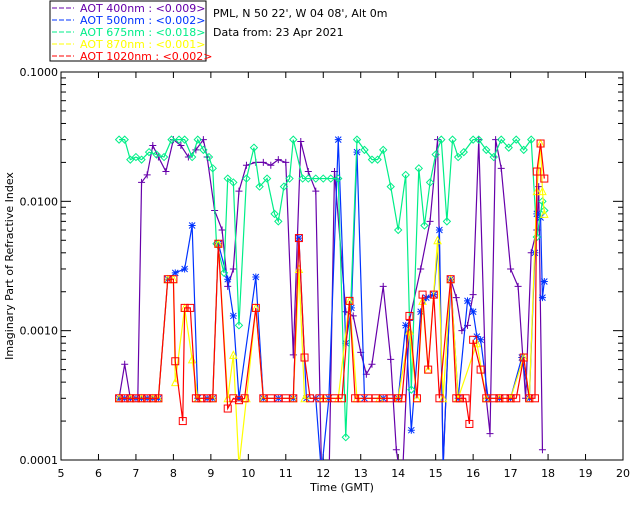 The height and width of the screenshot is (512, 640). What do you see at coordinates (39, 72) in the screenshot?
I see `y-tick-label: 0.1000` at bounding box center [39, 72].